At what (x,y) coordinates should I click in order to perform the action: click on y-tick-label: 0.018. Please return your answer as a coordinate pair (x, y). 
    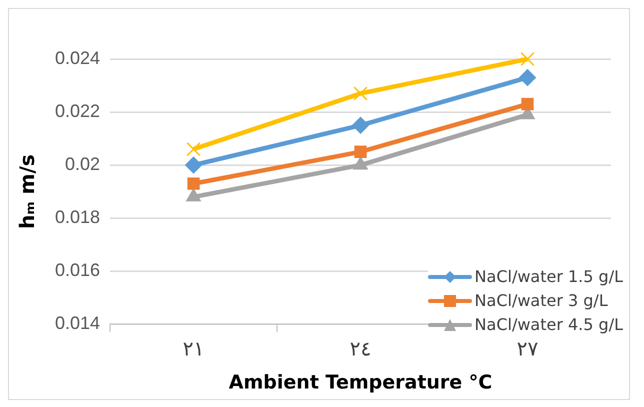
    Looking at the image, I should click on (77, 217).